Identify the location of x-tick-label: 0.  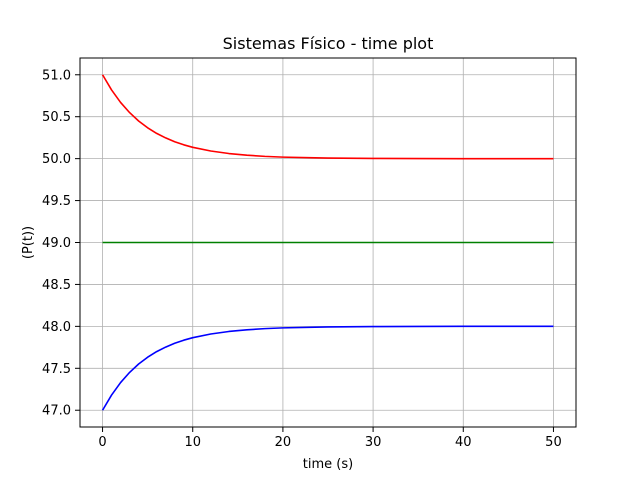
(102, 442).